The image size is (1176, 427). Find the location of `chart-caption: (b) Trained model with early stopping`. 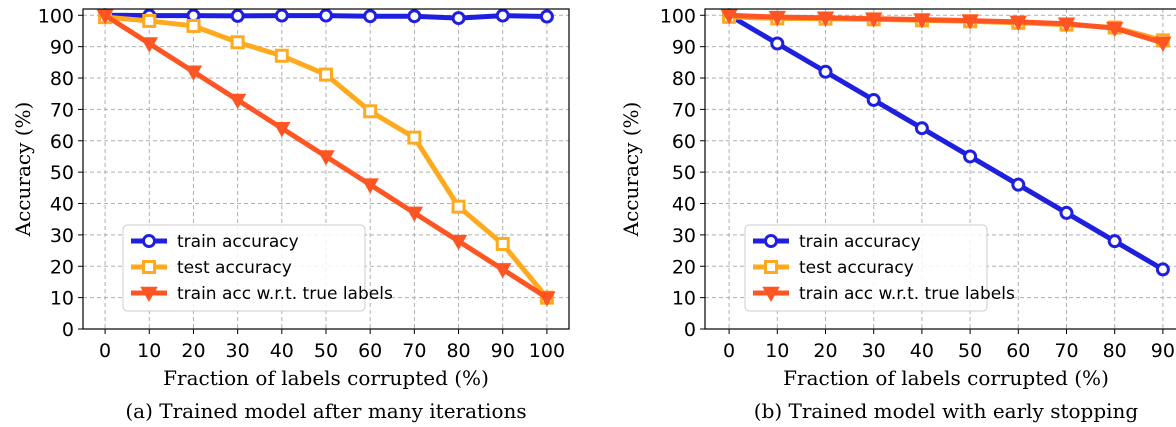

chart-caption: (b) Trained model with early stopping is located at coordinates (946, 411).